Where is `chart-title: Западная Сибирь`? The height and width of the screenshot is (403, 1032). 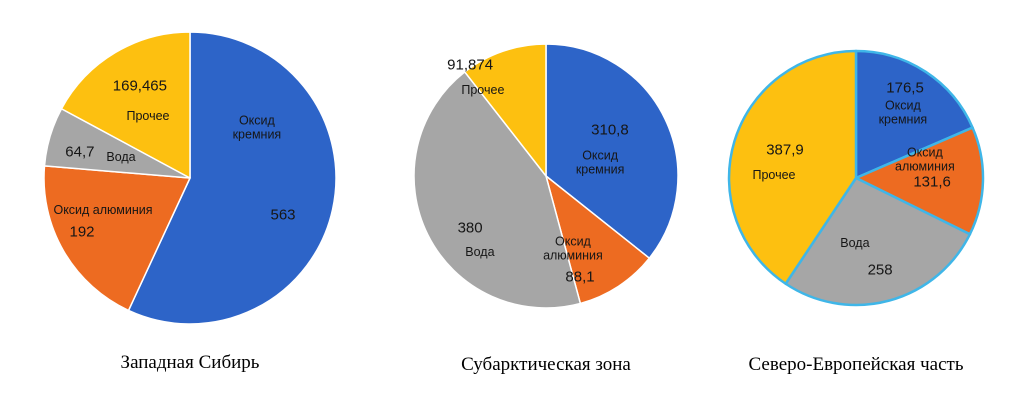 chart-title: Западная Сибирь is located at coordinates (190, 362).